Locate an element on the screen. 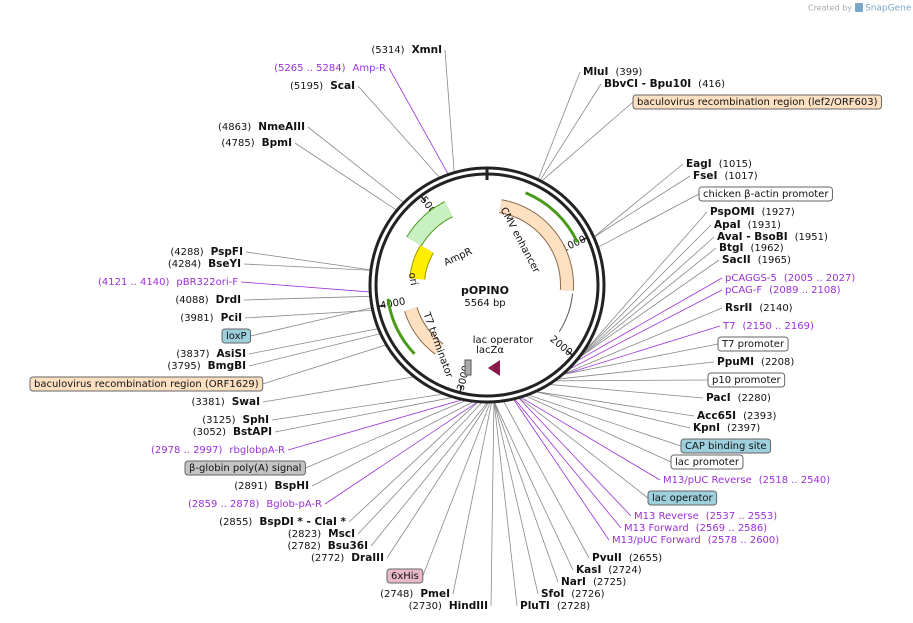  label-name: SwaI is located at coordinates (246, 402).